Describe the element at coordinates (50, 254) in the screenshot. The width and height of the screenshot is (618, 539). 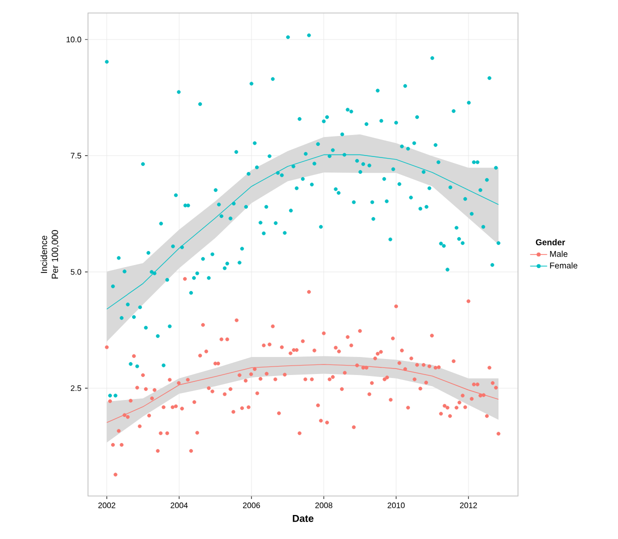
I see `y-axis-title: Incidence Per 100,000` at that location.